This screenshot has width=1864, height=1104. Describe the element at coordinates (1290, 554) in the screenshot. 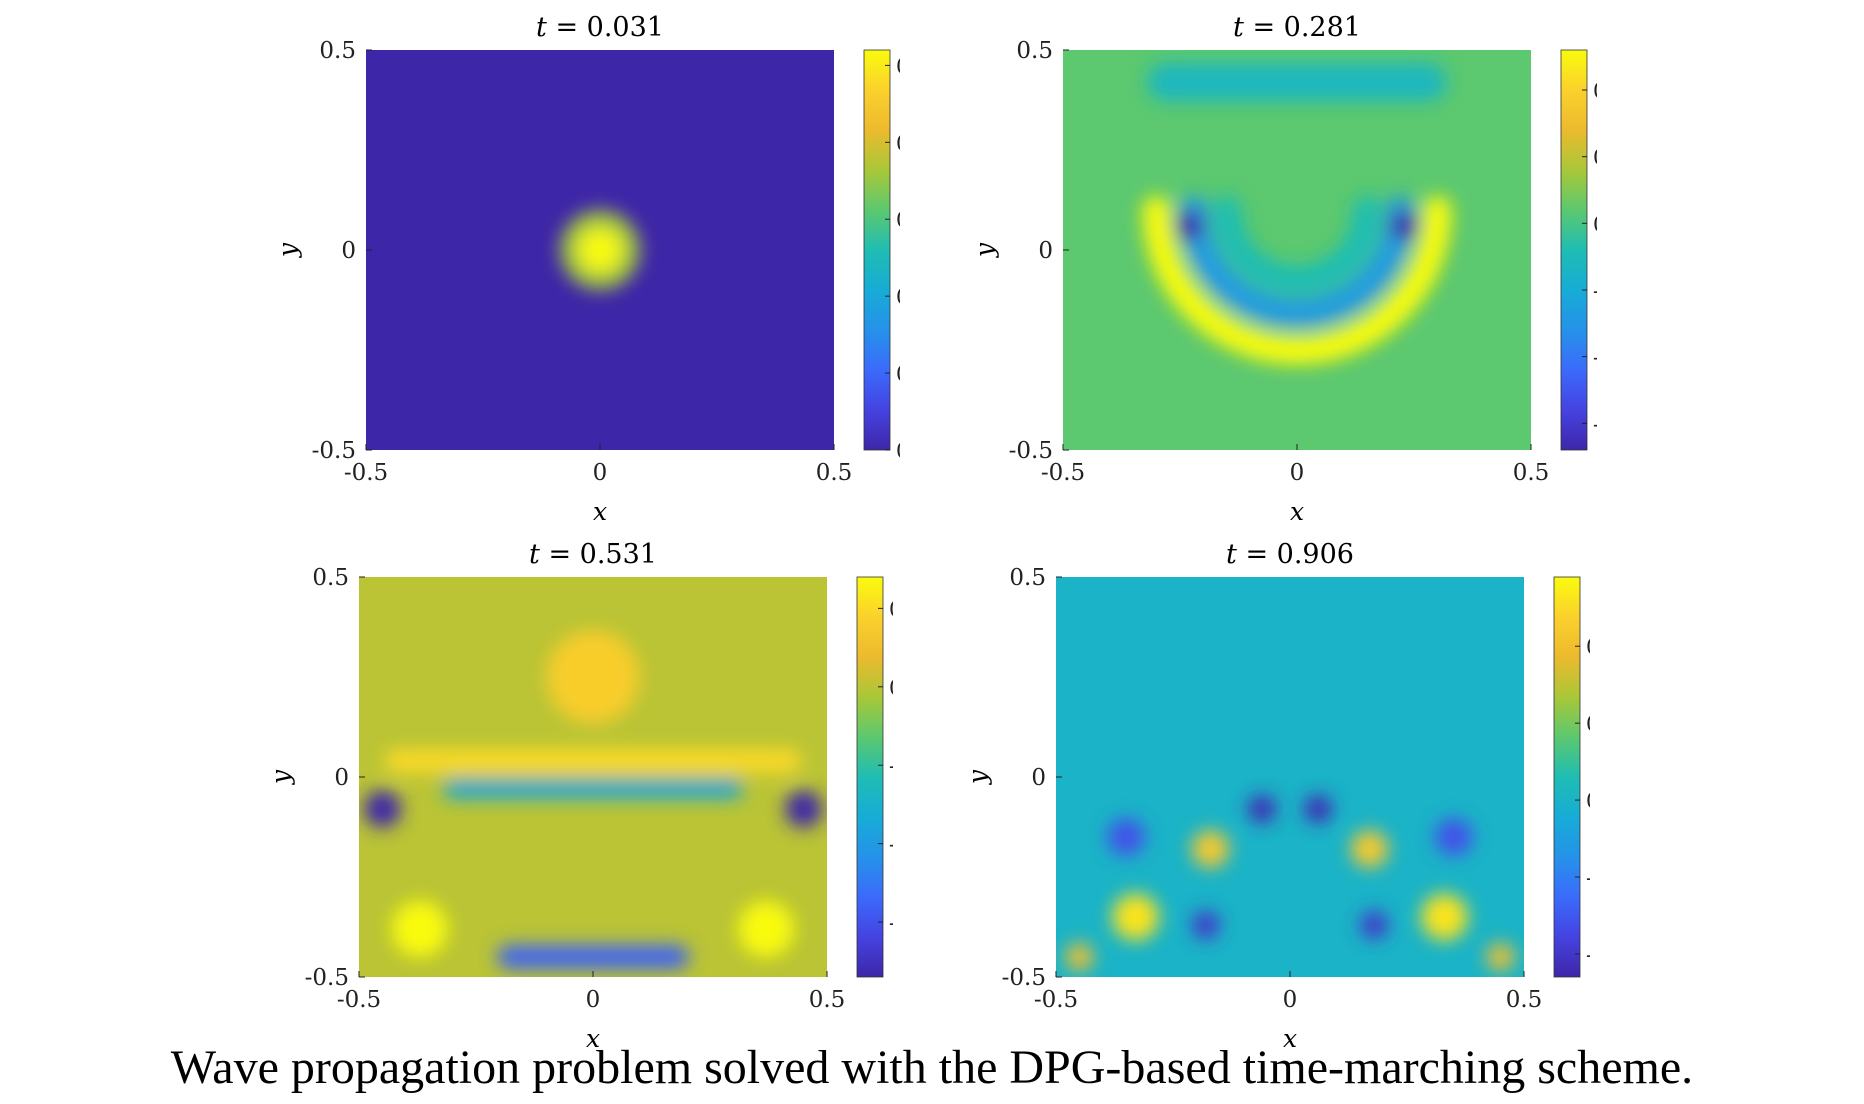

I see `chart-title: t = 0.906` at that location.